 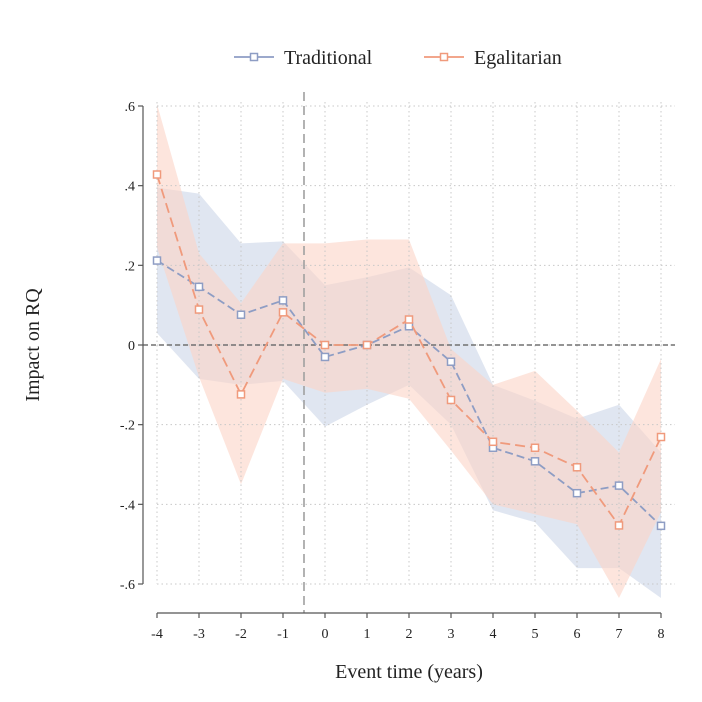 I want to click on x-tick-label: -1, so click(x=283, y=634).